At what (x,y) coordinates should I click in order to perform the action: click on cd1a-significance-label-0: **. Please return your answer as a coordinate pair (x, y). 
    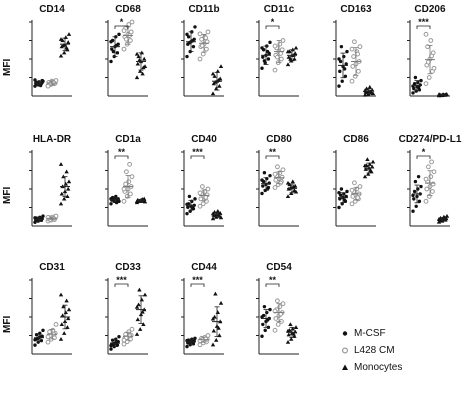
    Looking at the image, I should click on (122, 152).